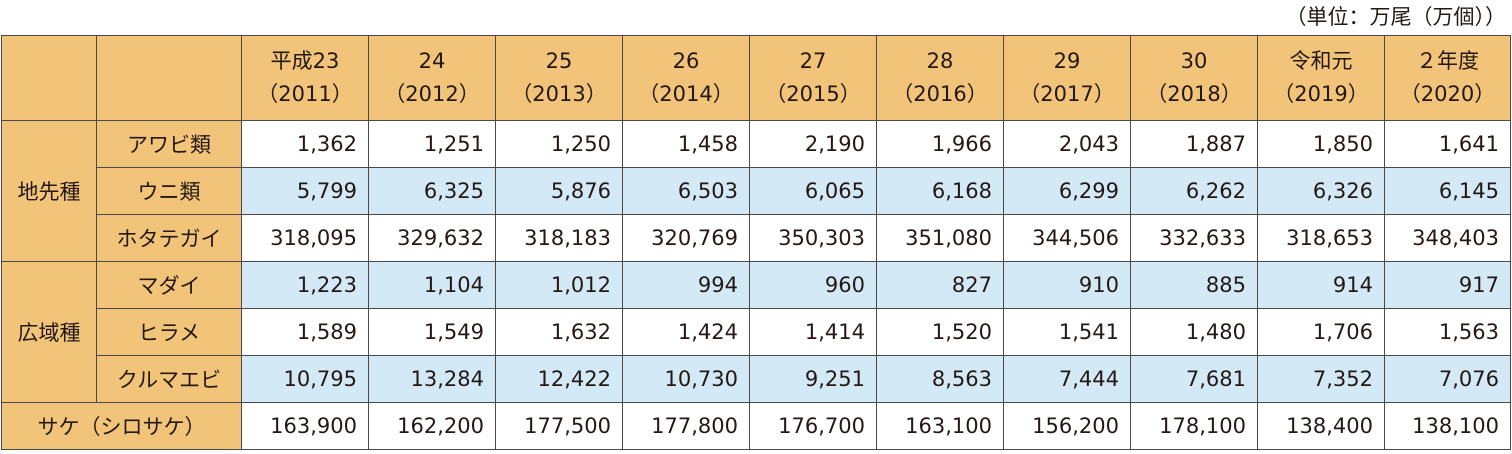 Image resolution: width=1512 pixels, height=454 pixels. What do you see at coordinates (940, 332) in the screenshot?
I see `value-cell: 1,520` at bounding box center [940, 332].